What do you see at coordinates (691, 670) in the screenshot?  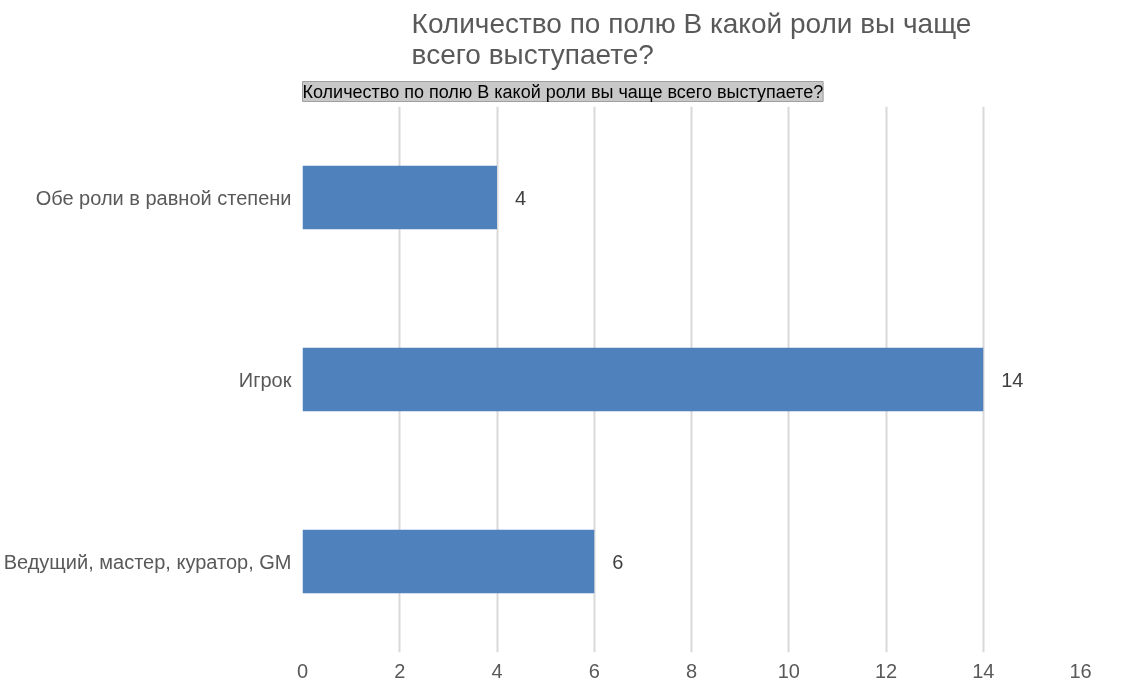 I see `x-tick-label: 8` at bounding box center [691, 670].